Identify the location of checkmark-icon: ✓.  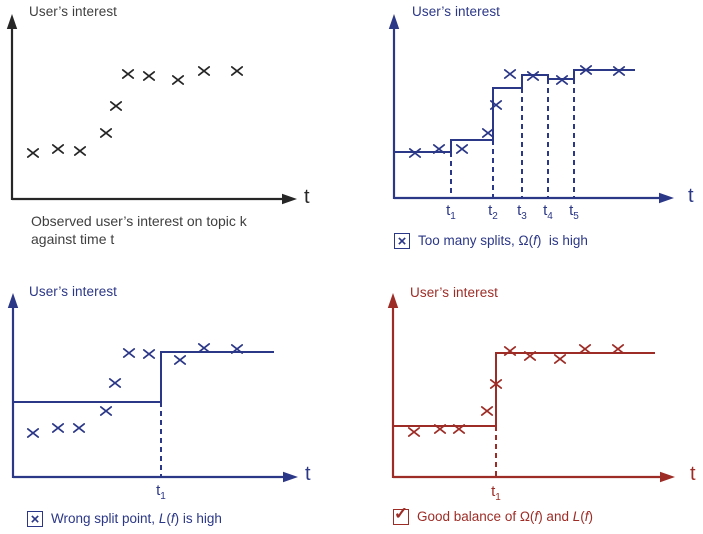
(401, 513).